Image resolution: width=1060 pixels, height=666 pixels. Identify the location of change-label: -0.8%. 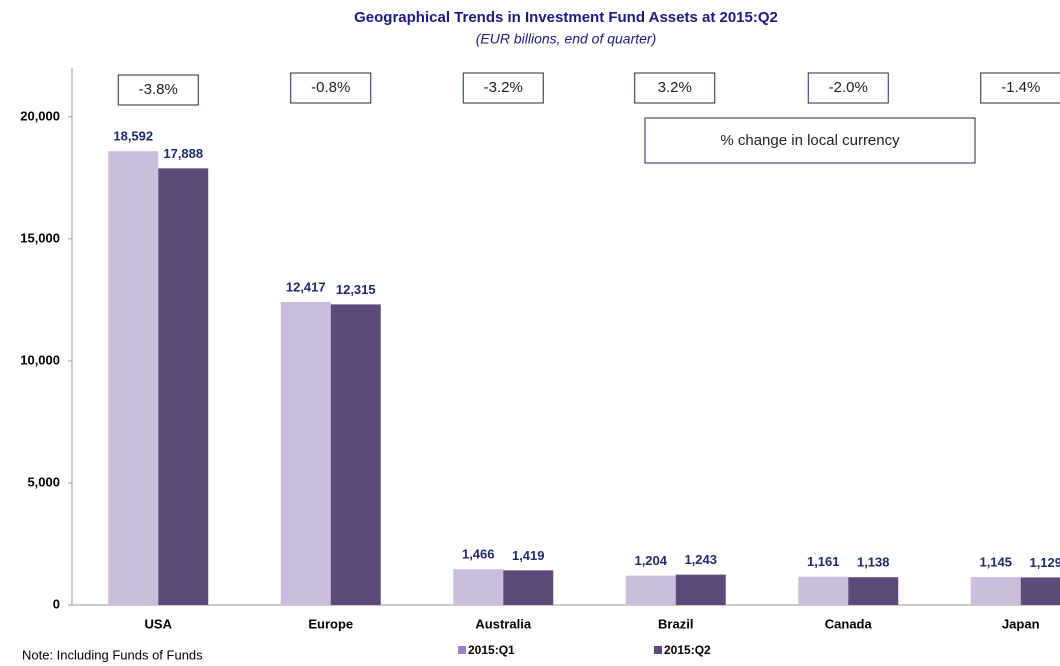
(330, 87).